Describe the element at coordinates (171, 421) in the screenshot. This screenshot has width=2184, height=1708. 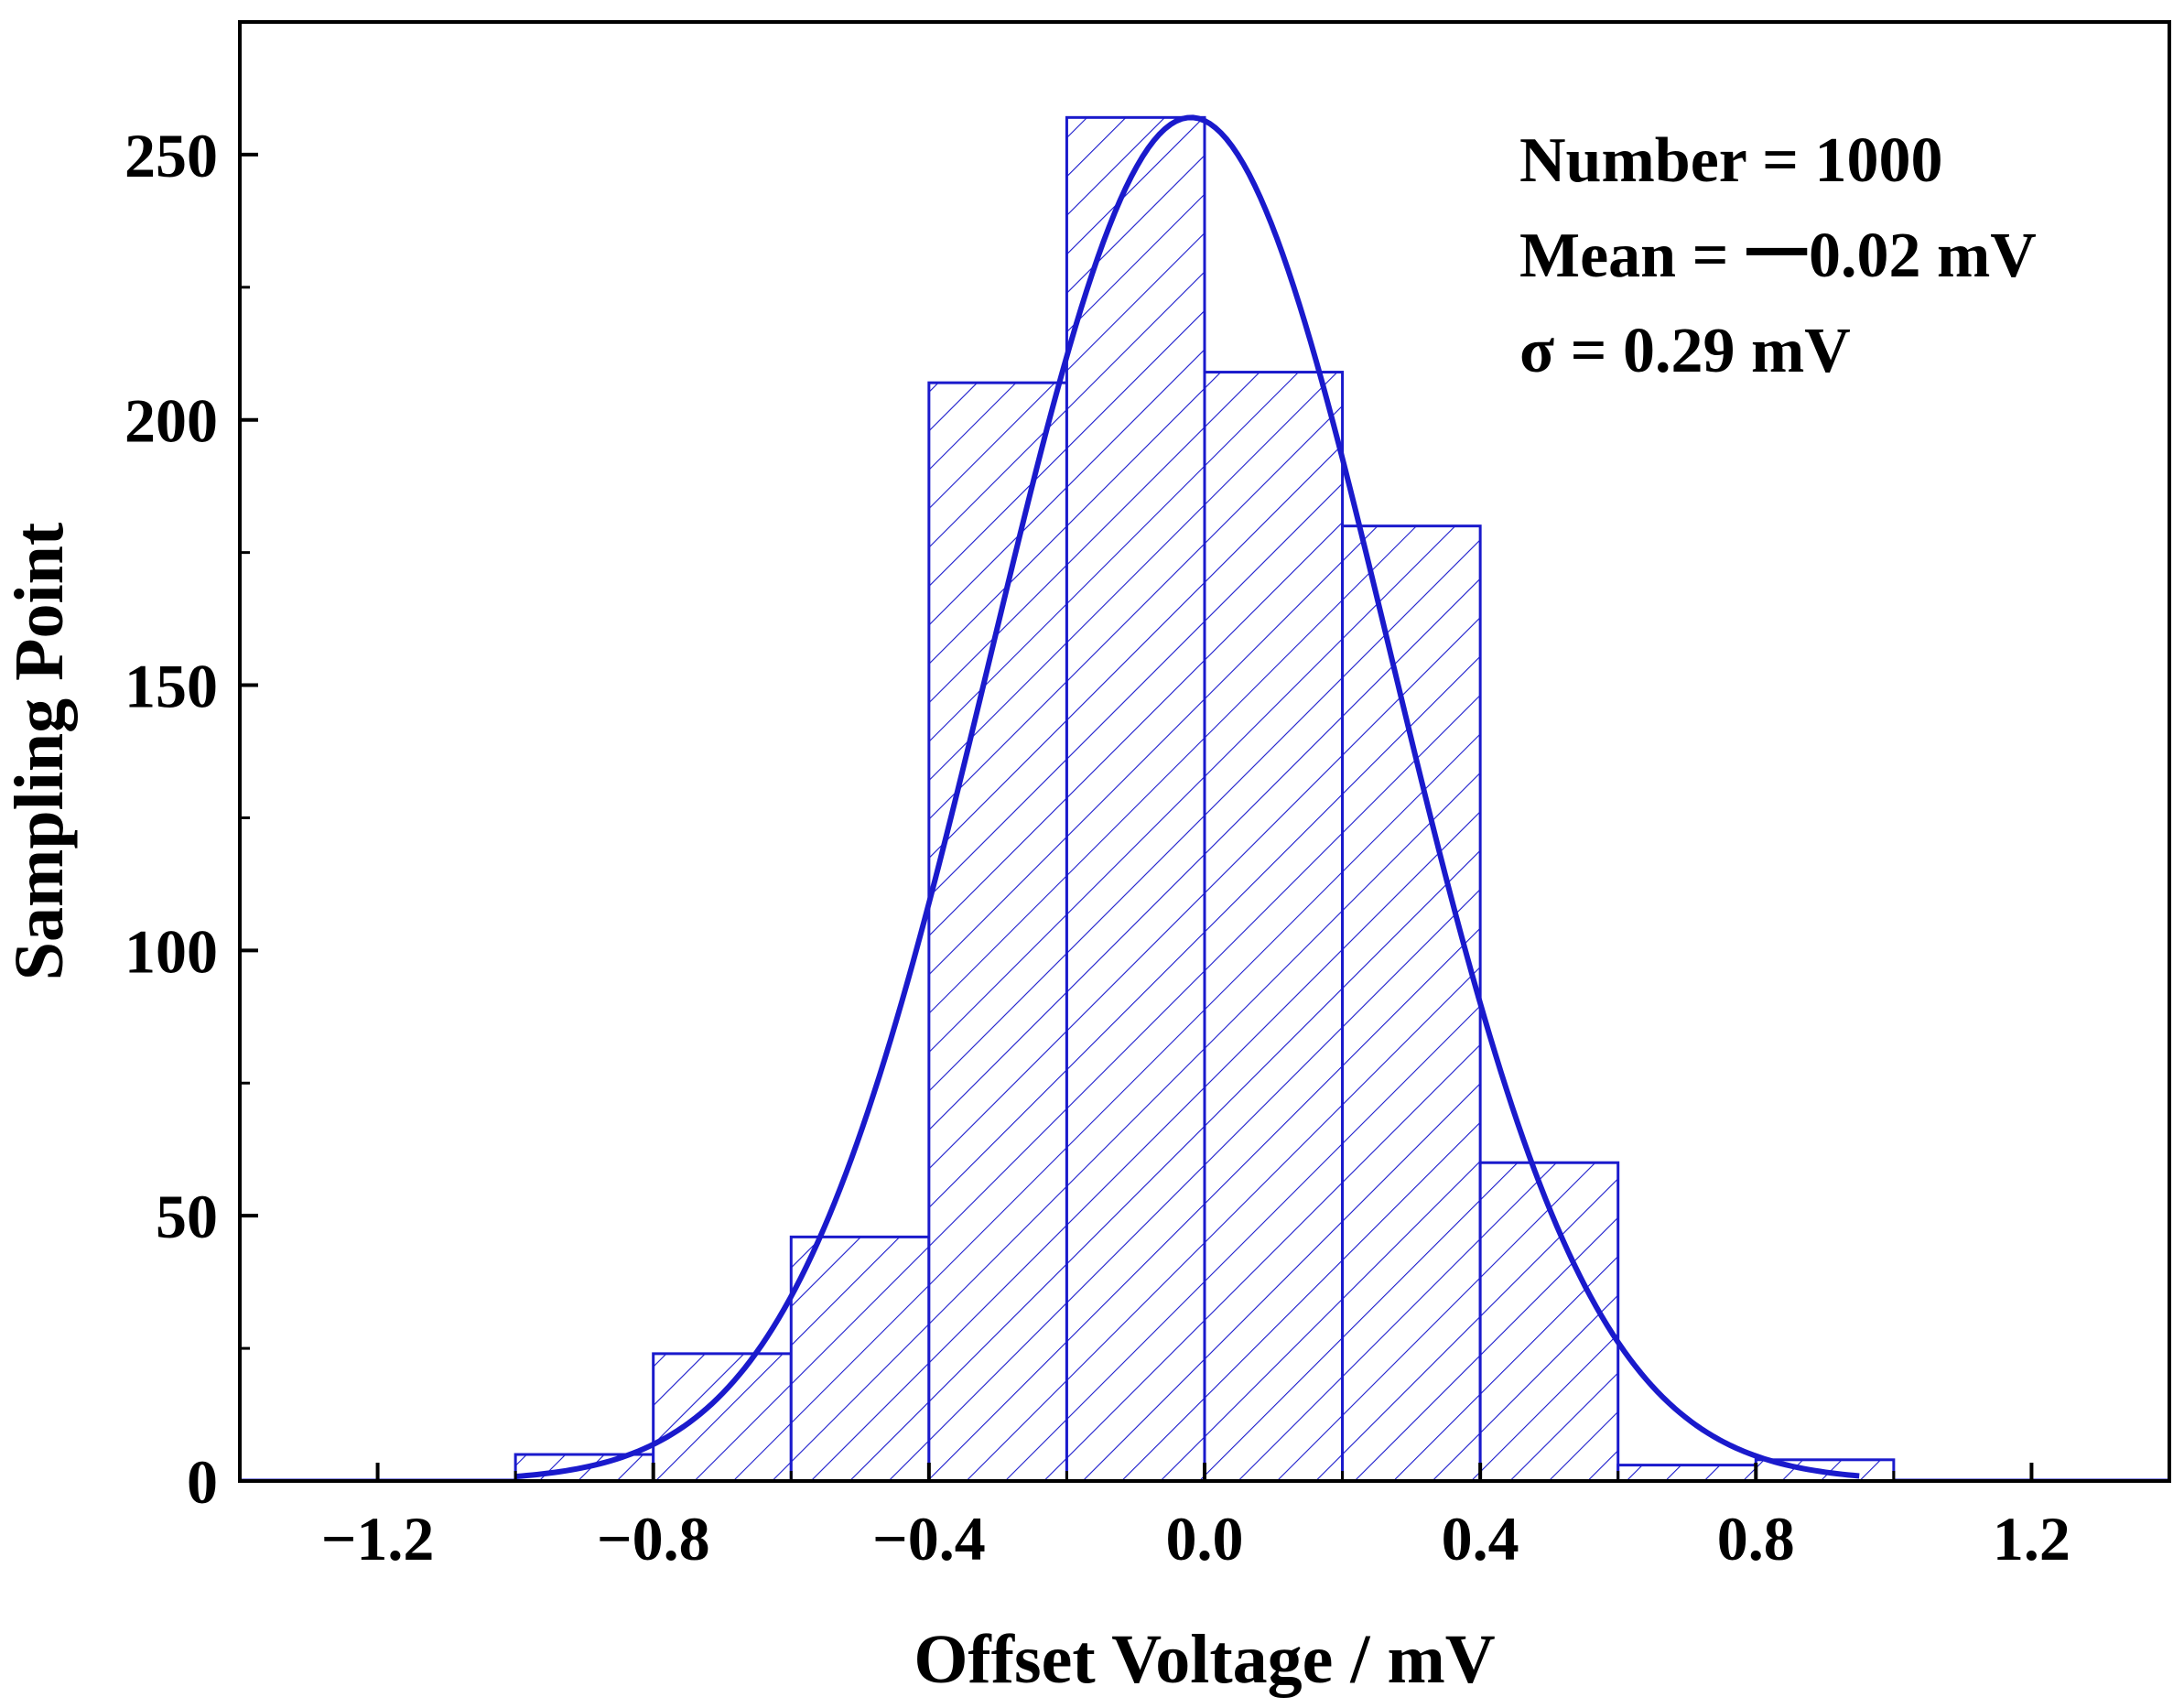
I see `y-tick-label: 200` at that location.